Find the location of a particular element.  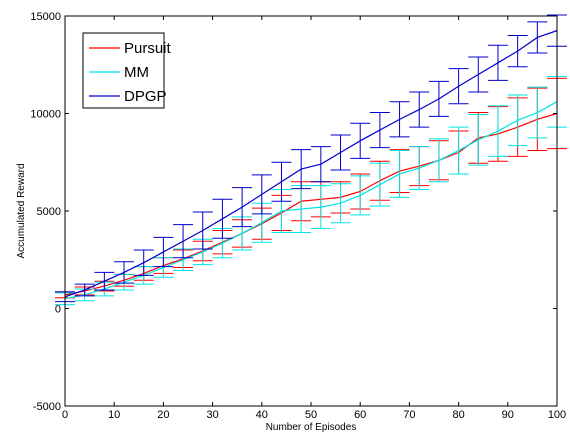

y-tick-label: 5000 is located at coordinates (49, 212).